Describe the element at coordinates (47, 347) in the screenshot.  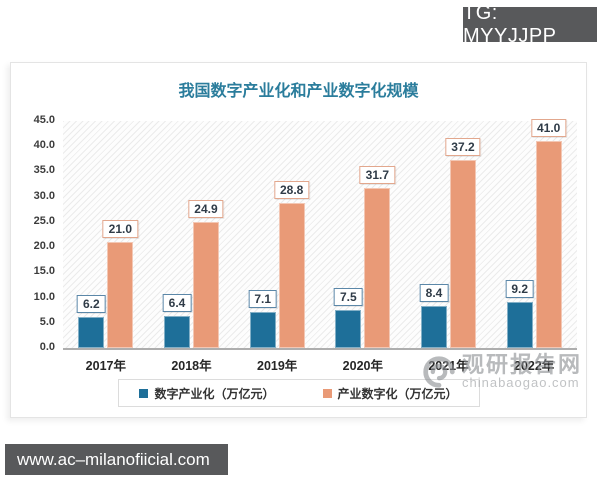
I see `y-tick-label: 0.0` at that location.